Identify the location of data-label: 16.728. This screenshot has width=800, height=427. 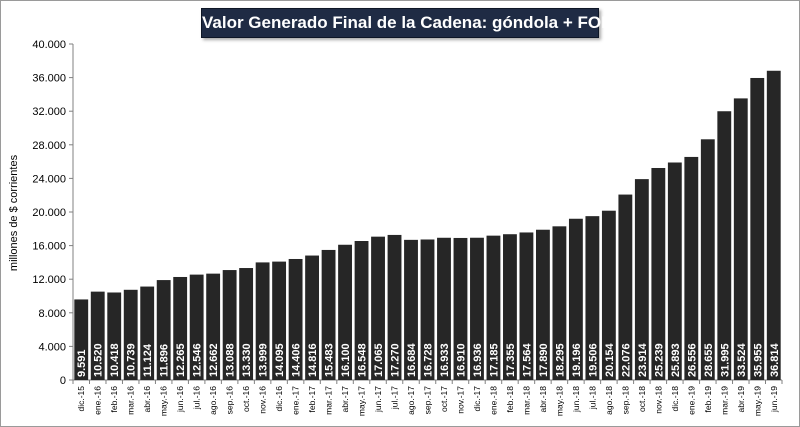
(429, 360).